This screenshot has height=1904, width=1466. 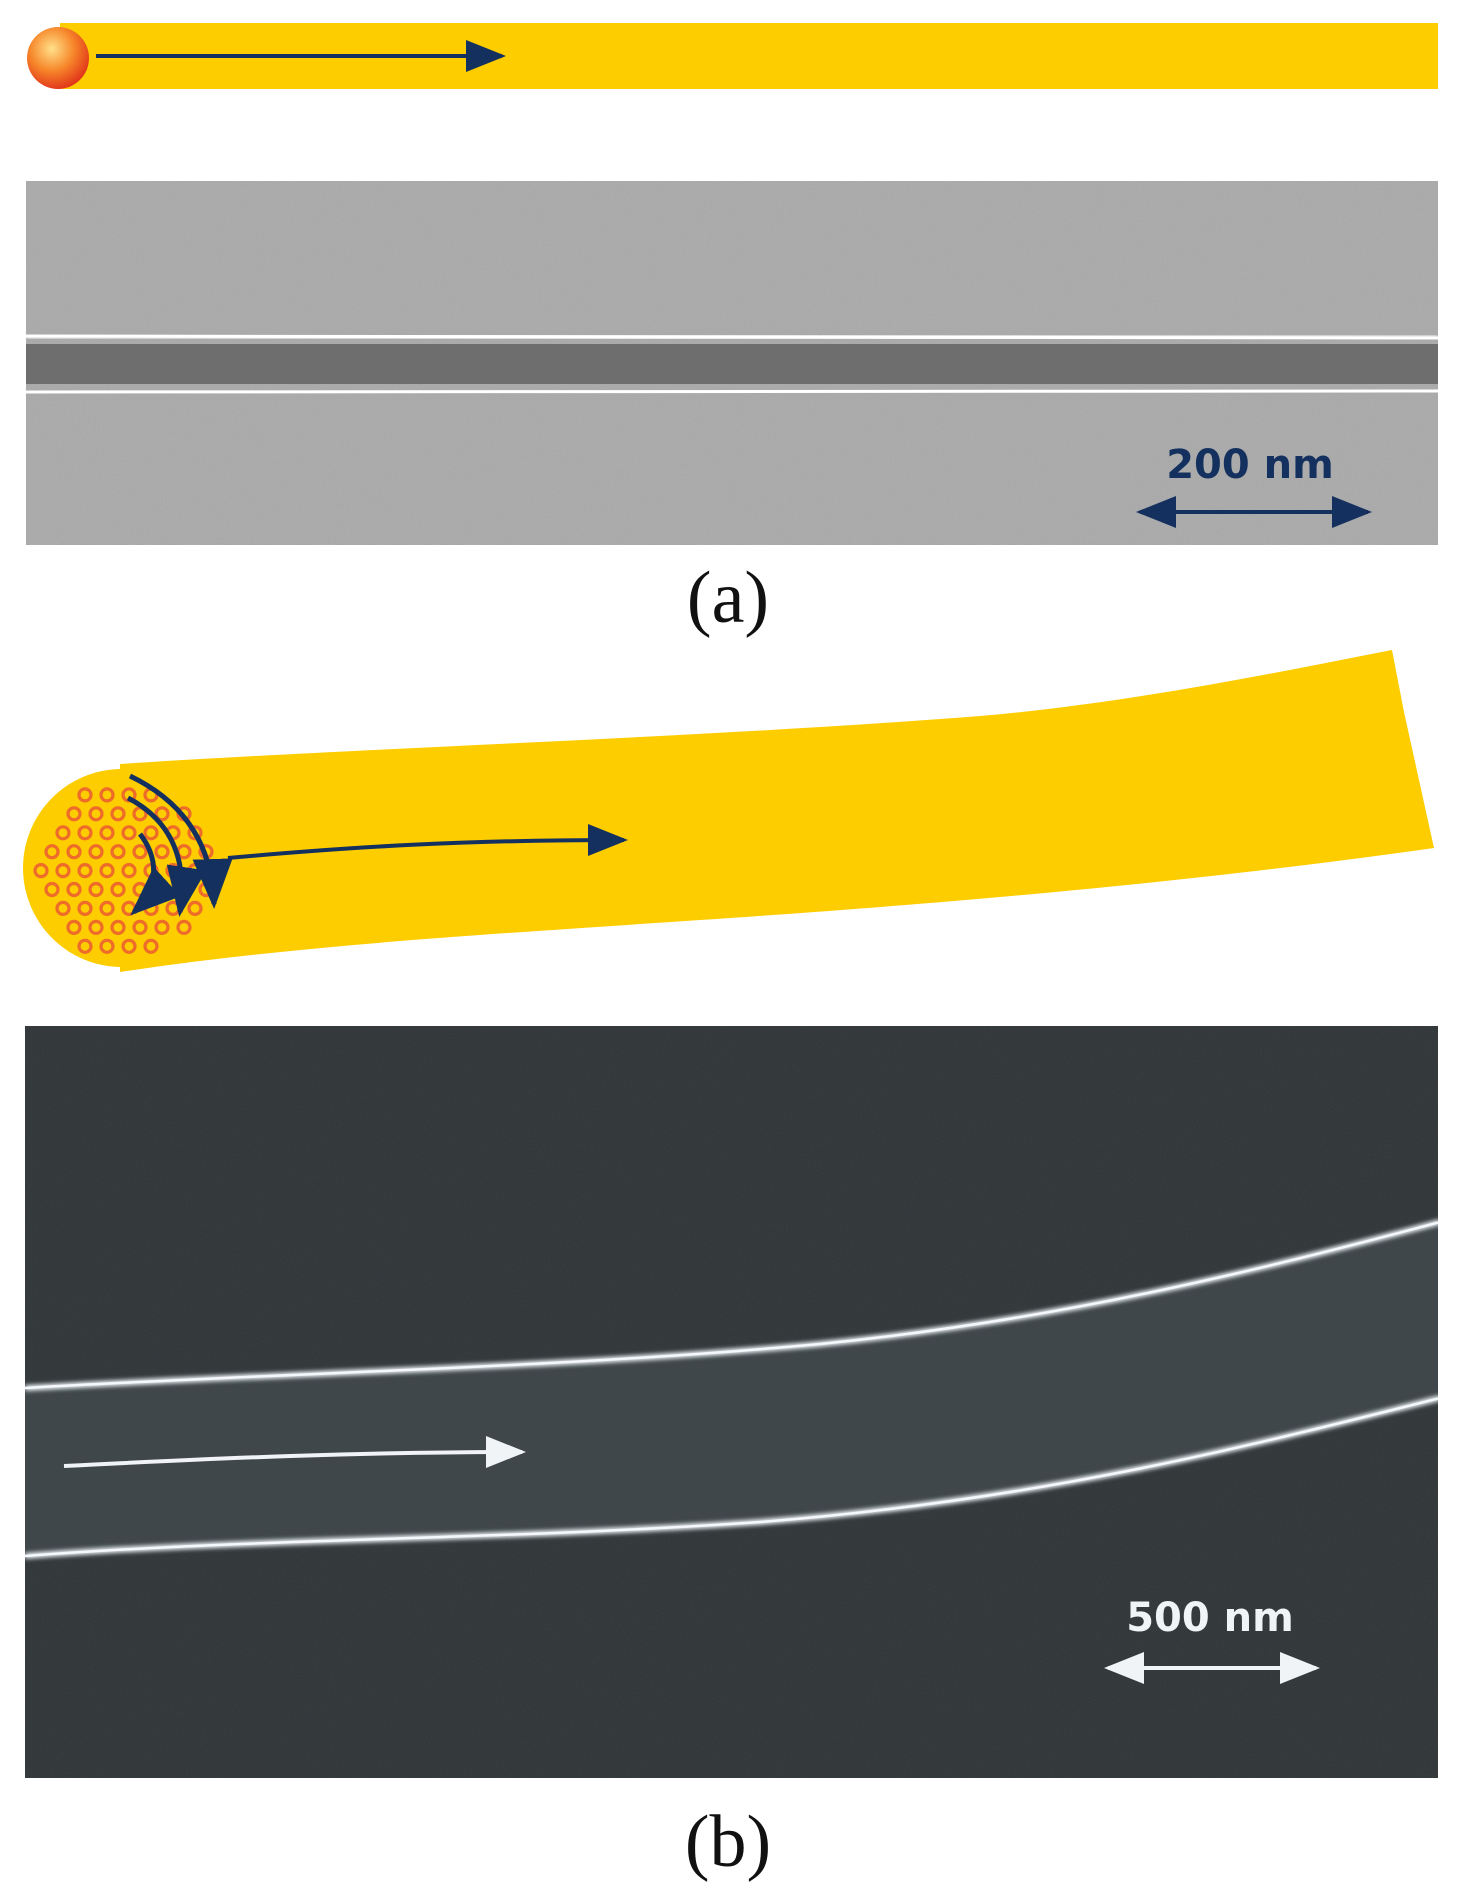 What do you see at coordinates (294, 1452) in the screenshot?
I see `propagation-arrow-micrograph` at bounding box center [294, 1452].